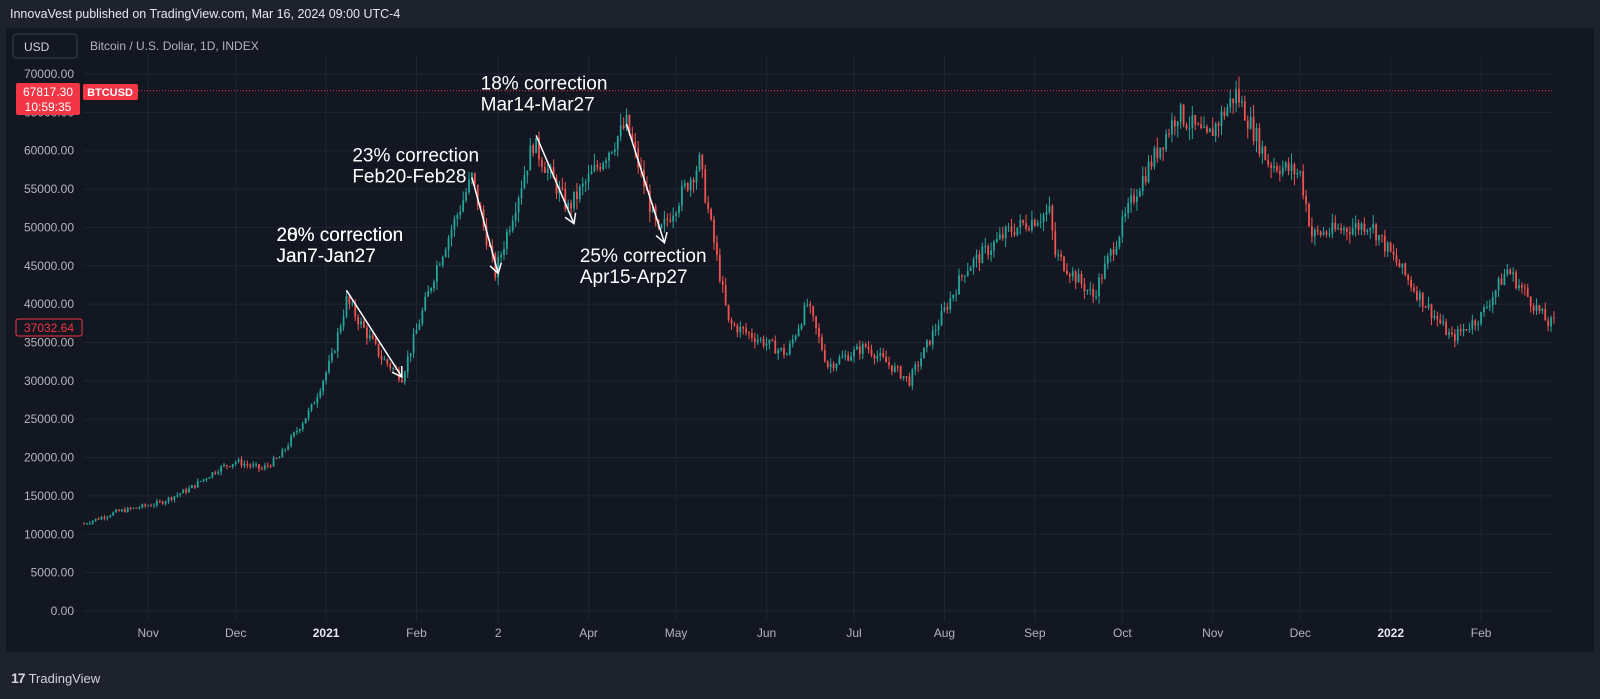  I want to click on annotation-text: 20% correction, so click(340, 235).